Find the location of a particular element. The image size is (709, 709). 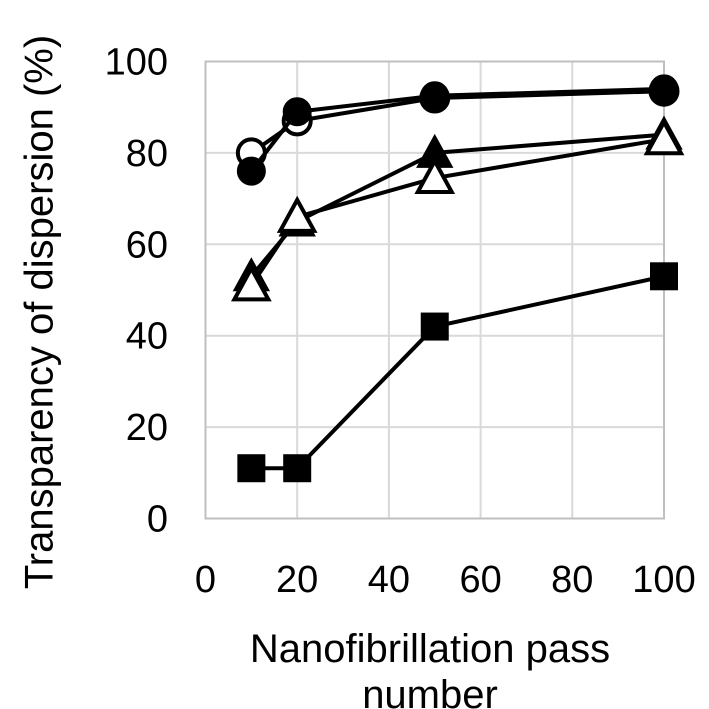

series-filled-circle is located at coordinates (457, 130).